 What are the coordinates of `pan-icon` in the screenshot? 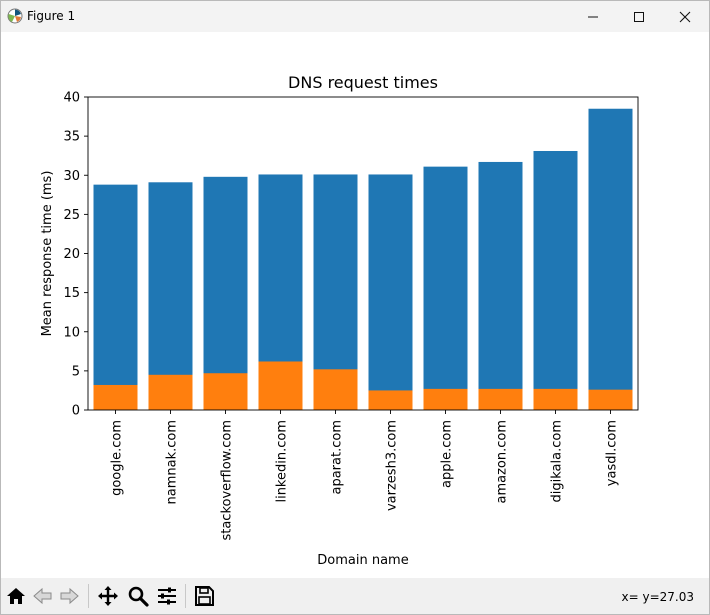 It's located at (108, 596).